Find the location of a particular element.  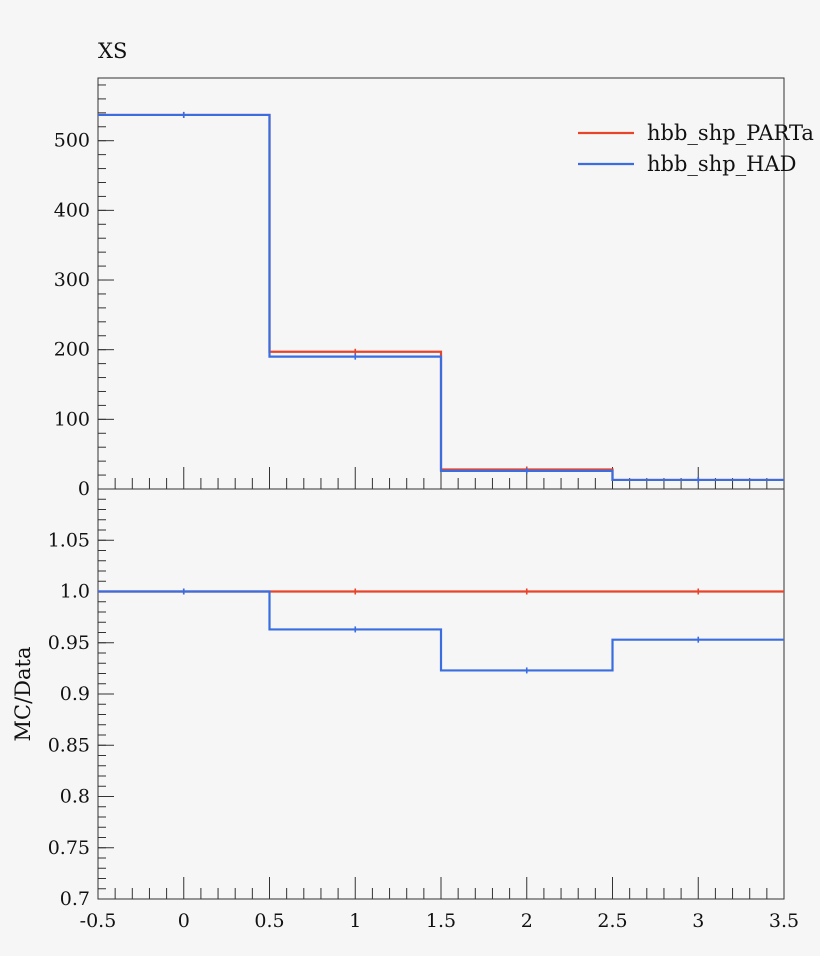

main-y-tick-label: 200 is located at coordinates (72, 350).